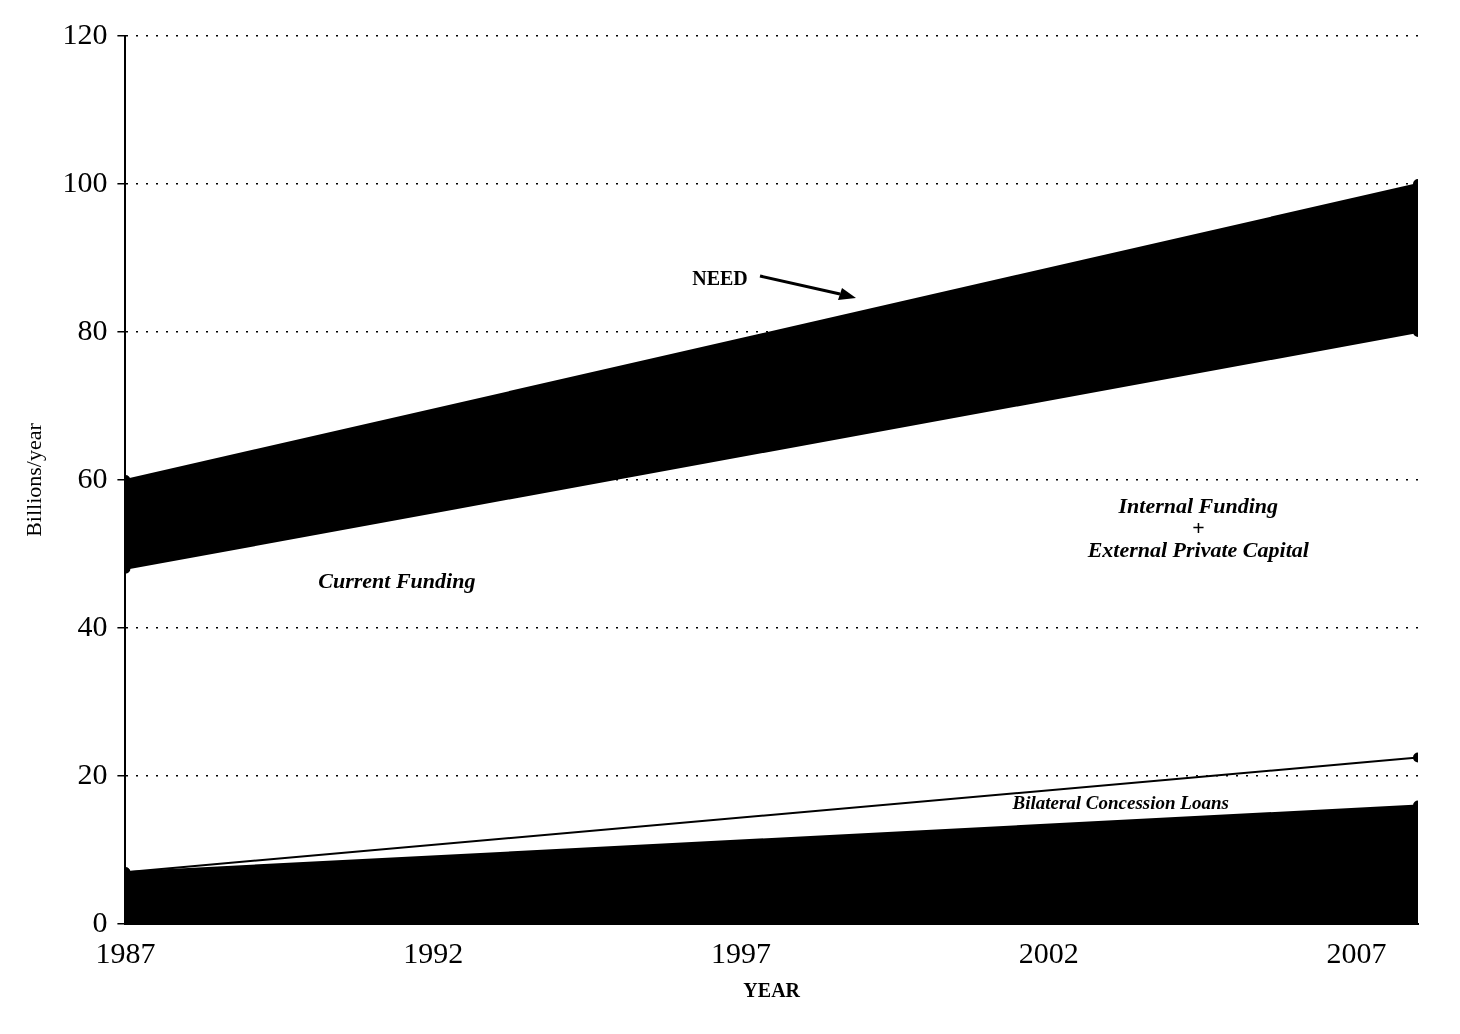  I want to click on x-tick-label: 1987, so click(125, 952).